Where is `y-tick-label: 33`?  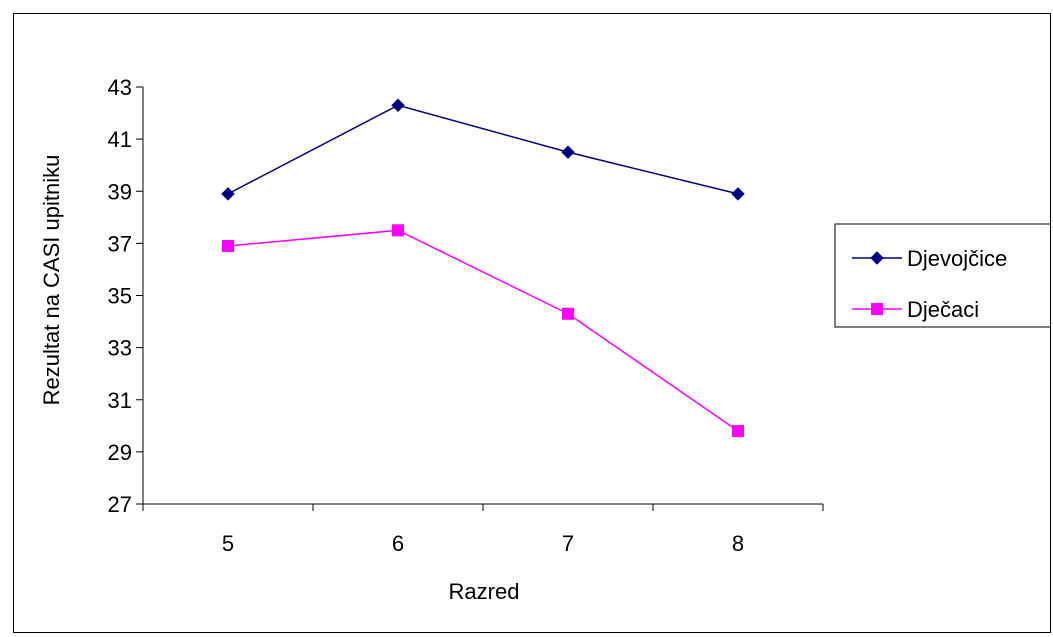
y-tick-label: 33 is located at coordinates (120, 348).